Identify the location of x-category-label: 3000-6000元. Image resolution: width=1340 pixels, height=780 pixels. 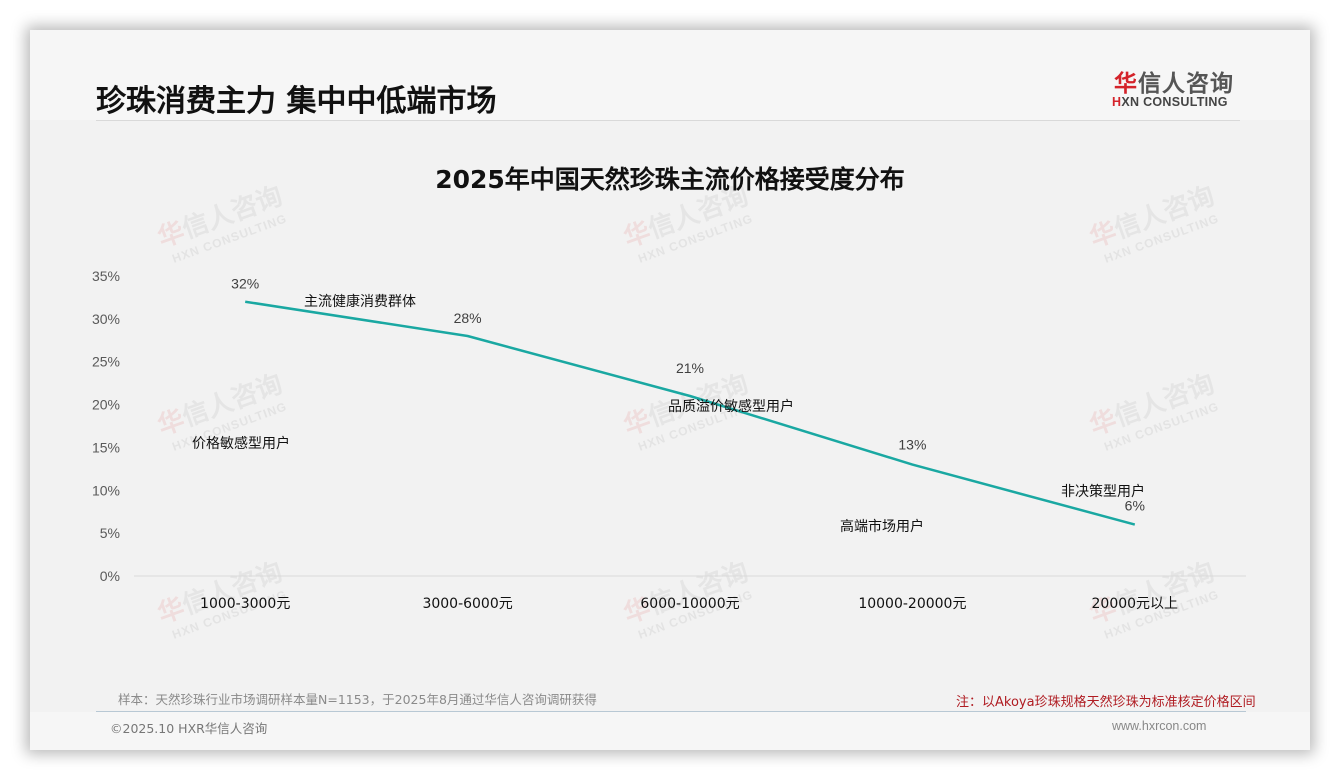
(467, 604).